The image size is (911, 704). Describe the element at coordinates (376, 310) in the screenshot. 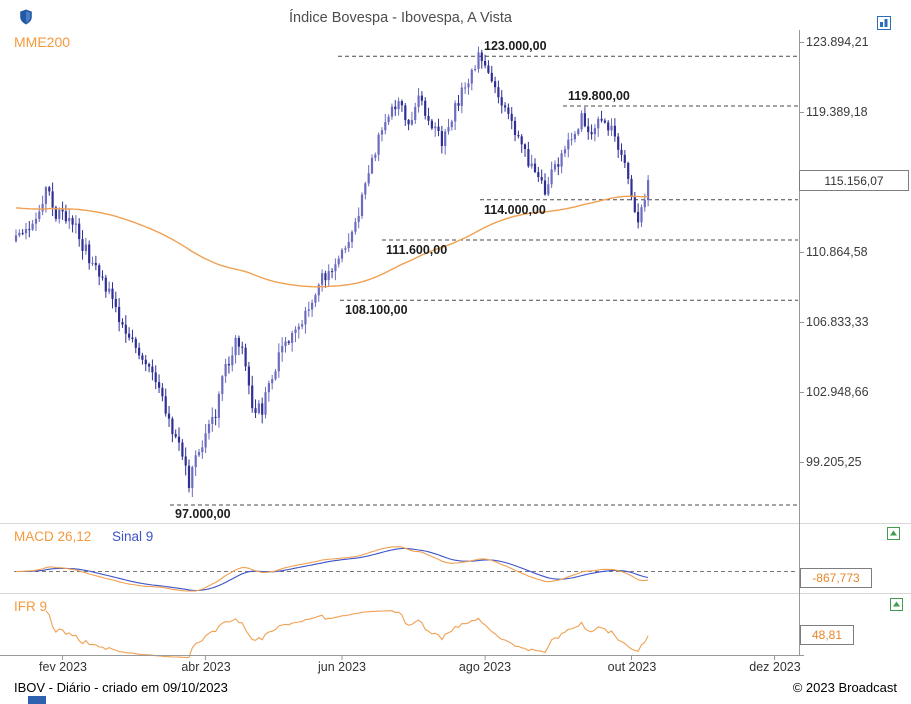

I see `hline-label-108100: 108.100,00` at that location.